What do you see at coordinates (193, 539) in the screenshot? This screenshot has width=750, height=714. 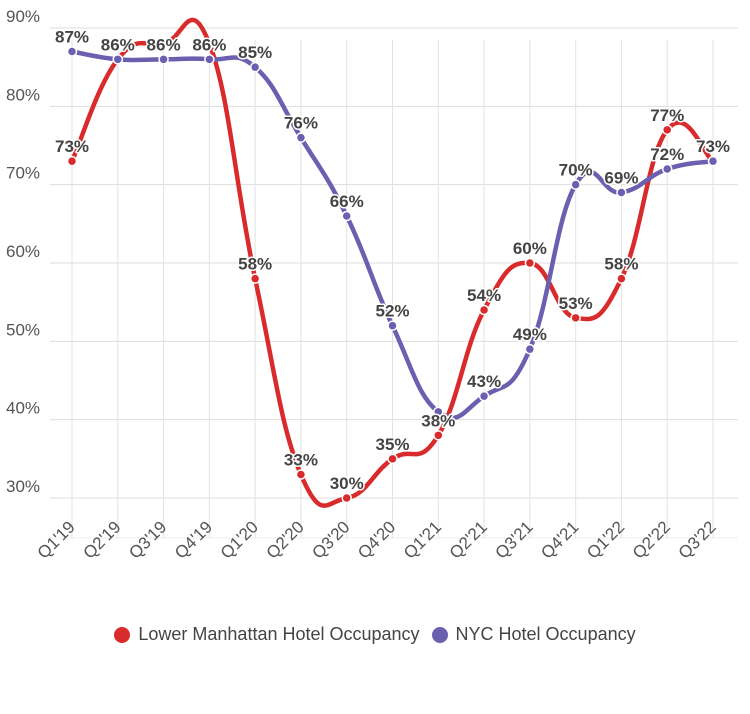 I see `x-tick-label: Q4'19` at bounding box center [193, 539].